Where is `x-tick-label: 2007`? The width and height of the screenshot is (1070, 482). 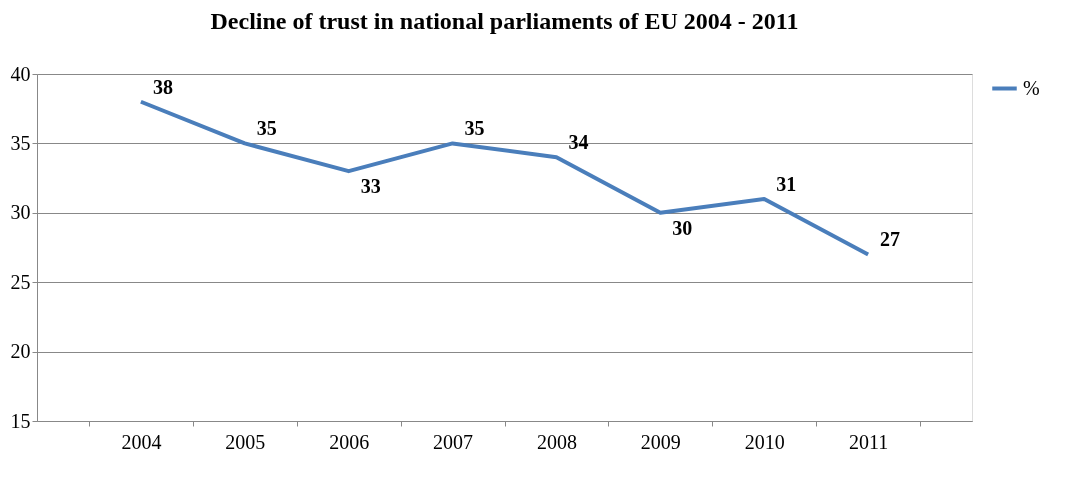 x-tick-label: 2007 is located at coordinates (453, 441).